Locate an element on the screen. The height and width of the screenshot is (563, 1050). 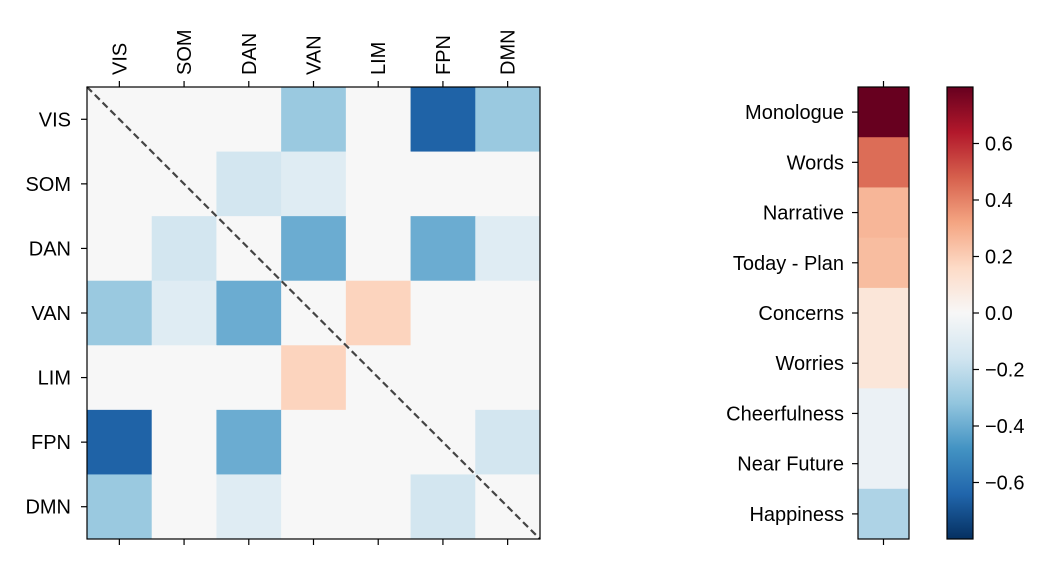
y-tick-label: VIS is located at coordinates (55, 120).